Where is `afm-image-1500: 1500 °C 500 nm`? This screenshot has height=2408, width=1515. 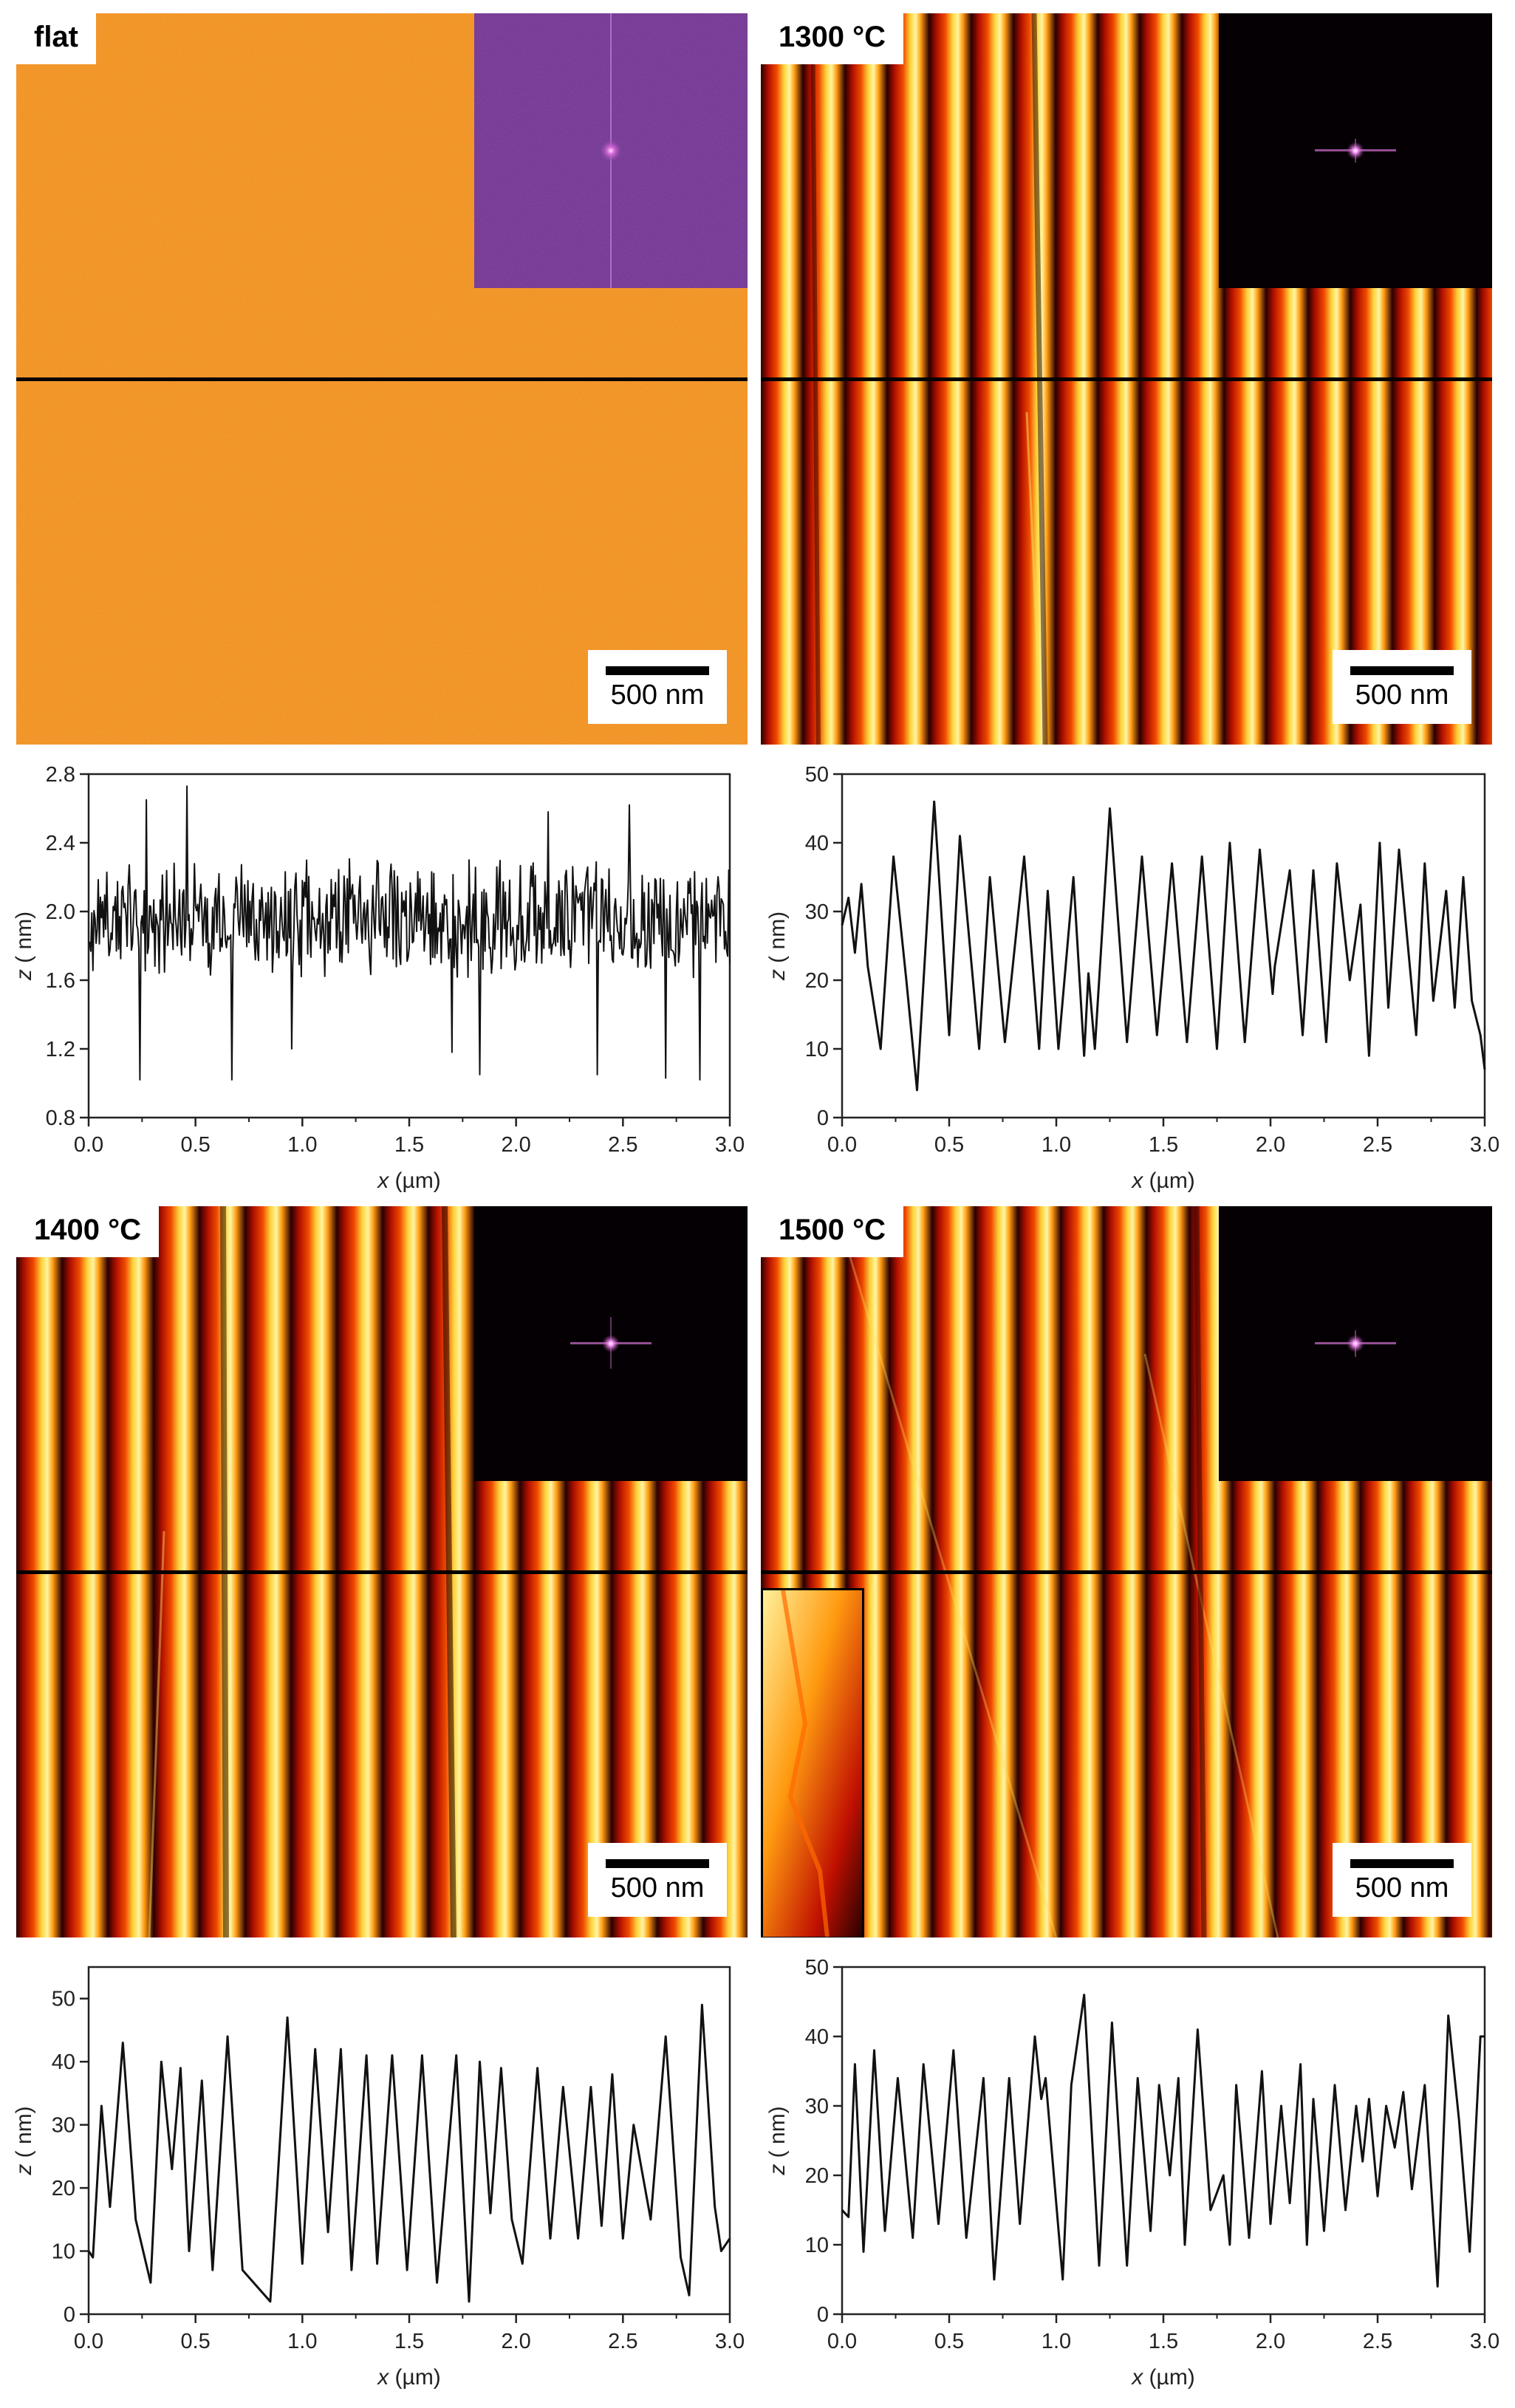 afm-image-1500: 1500 °C 500 nm is located at coordinates (1126, 1571).